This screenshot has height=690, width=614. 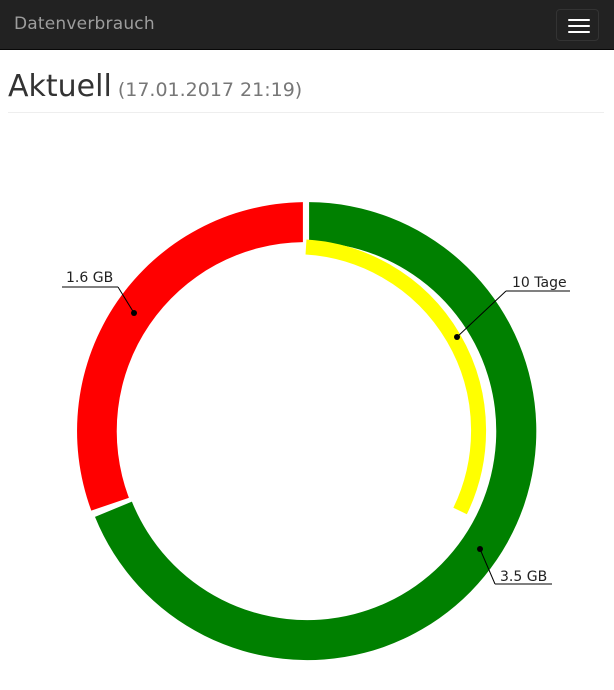 What do you see at coordinates (89, 278) in the screenshot?
I see `svg-text: 1.6 GB` at bounding box center [89, 278].